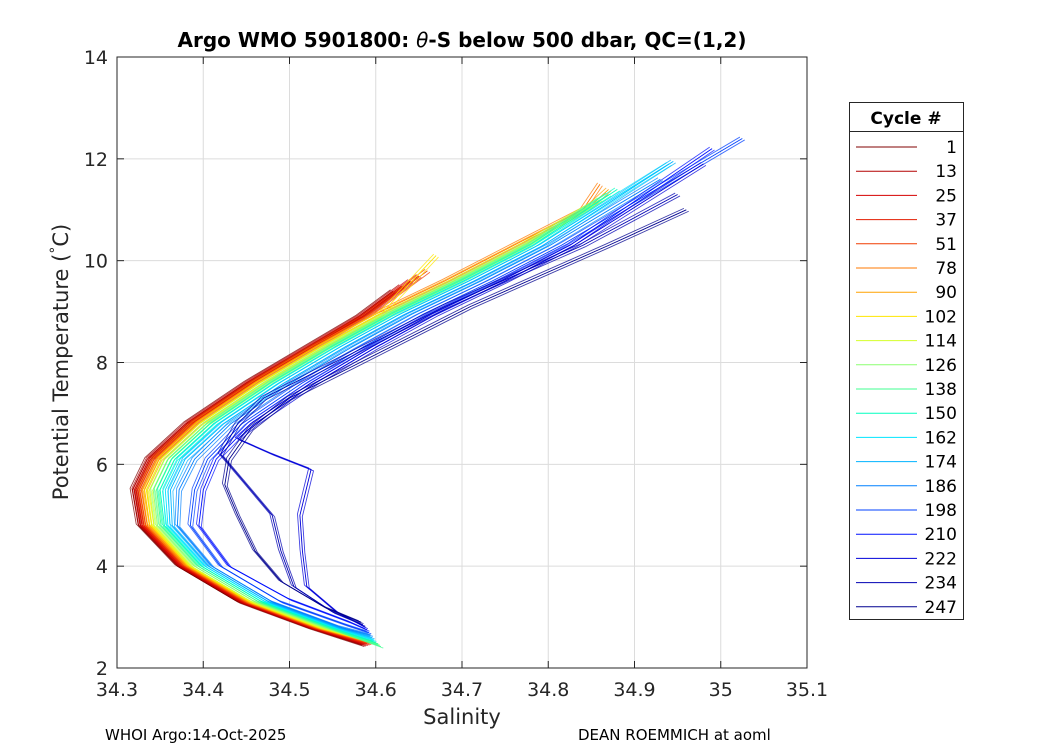  What do you see at coordinates (807, 690) in the screenshot?
I see `x-tick-label: 35.1` at bounding box center [807, 690].